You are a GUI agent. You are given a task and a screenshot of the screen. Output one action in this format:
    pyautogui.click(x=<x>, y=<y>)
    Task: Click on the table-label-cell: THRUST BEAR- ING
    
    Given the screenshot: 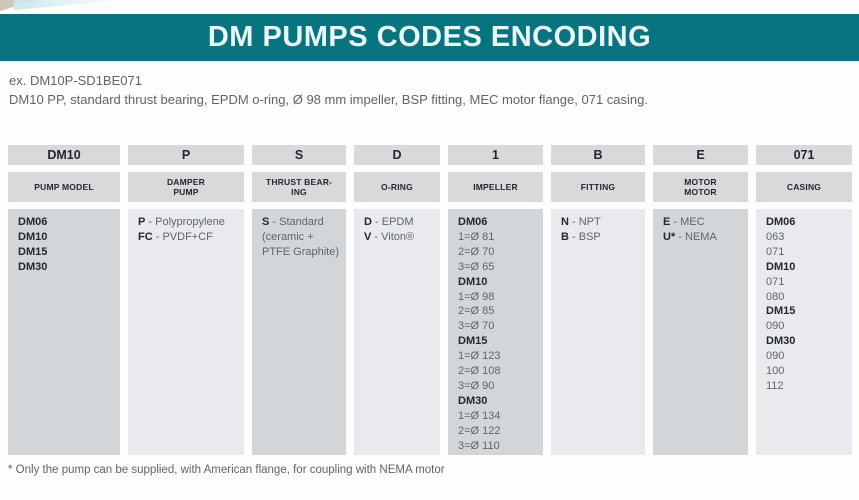 What is the action you would take?
    pyautogui.click(x=299, y=187)
    